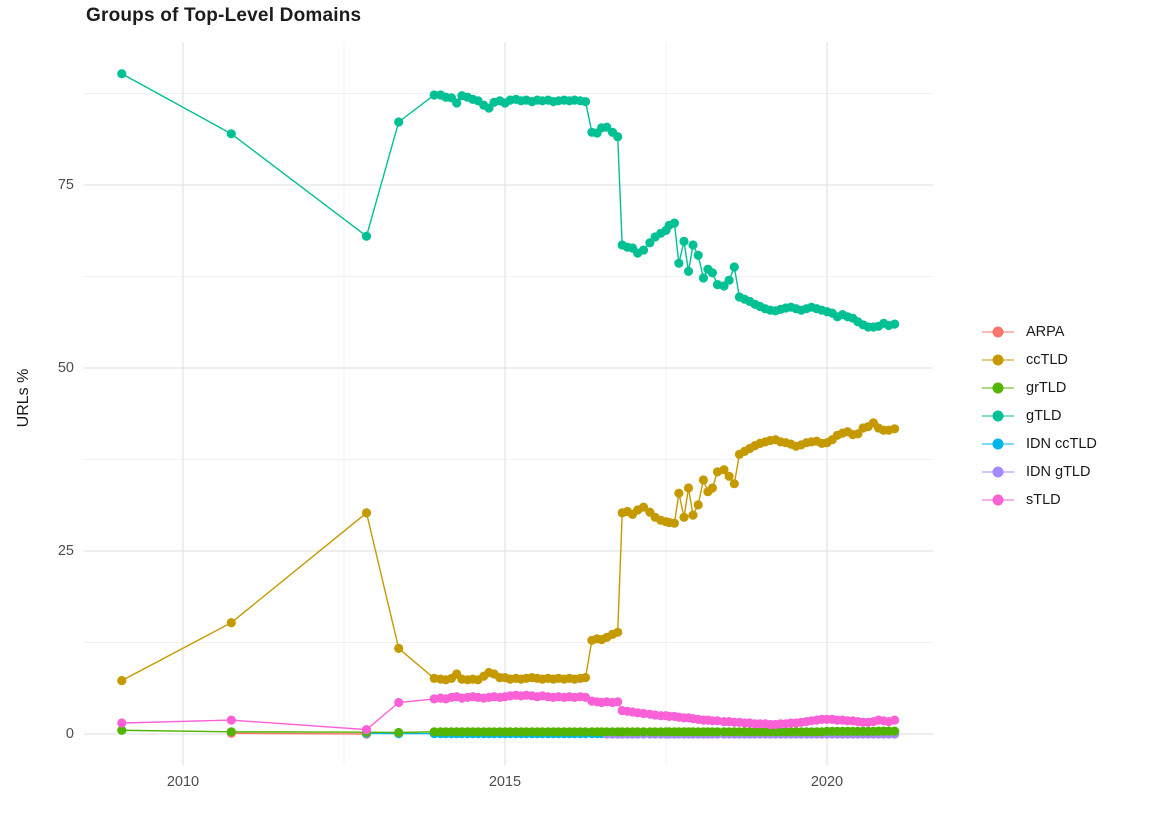  I want to click on legend-key-gtld-icon, so click(998, 416).